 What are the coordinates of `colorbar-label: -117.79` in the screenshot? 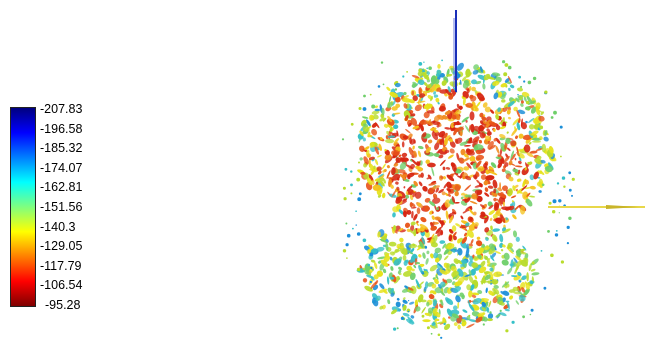 It's located at (61, 265).